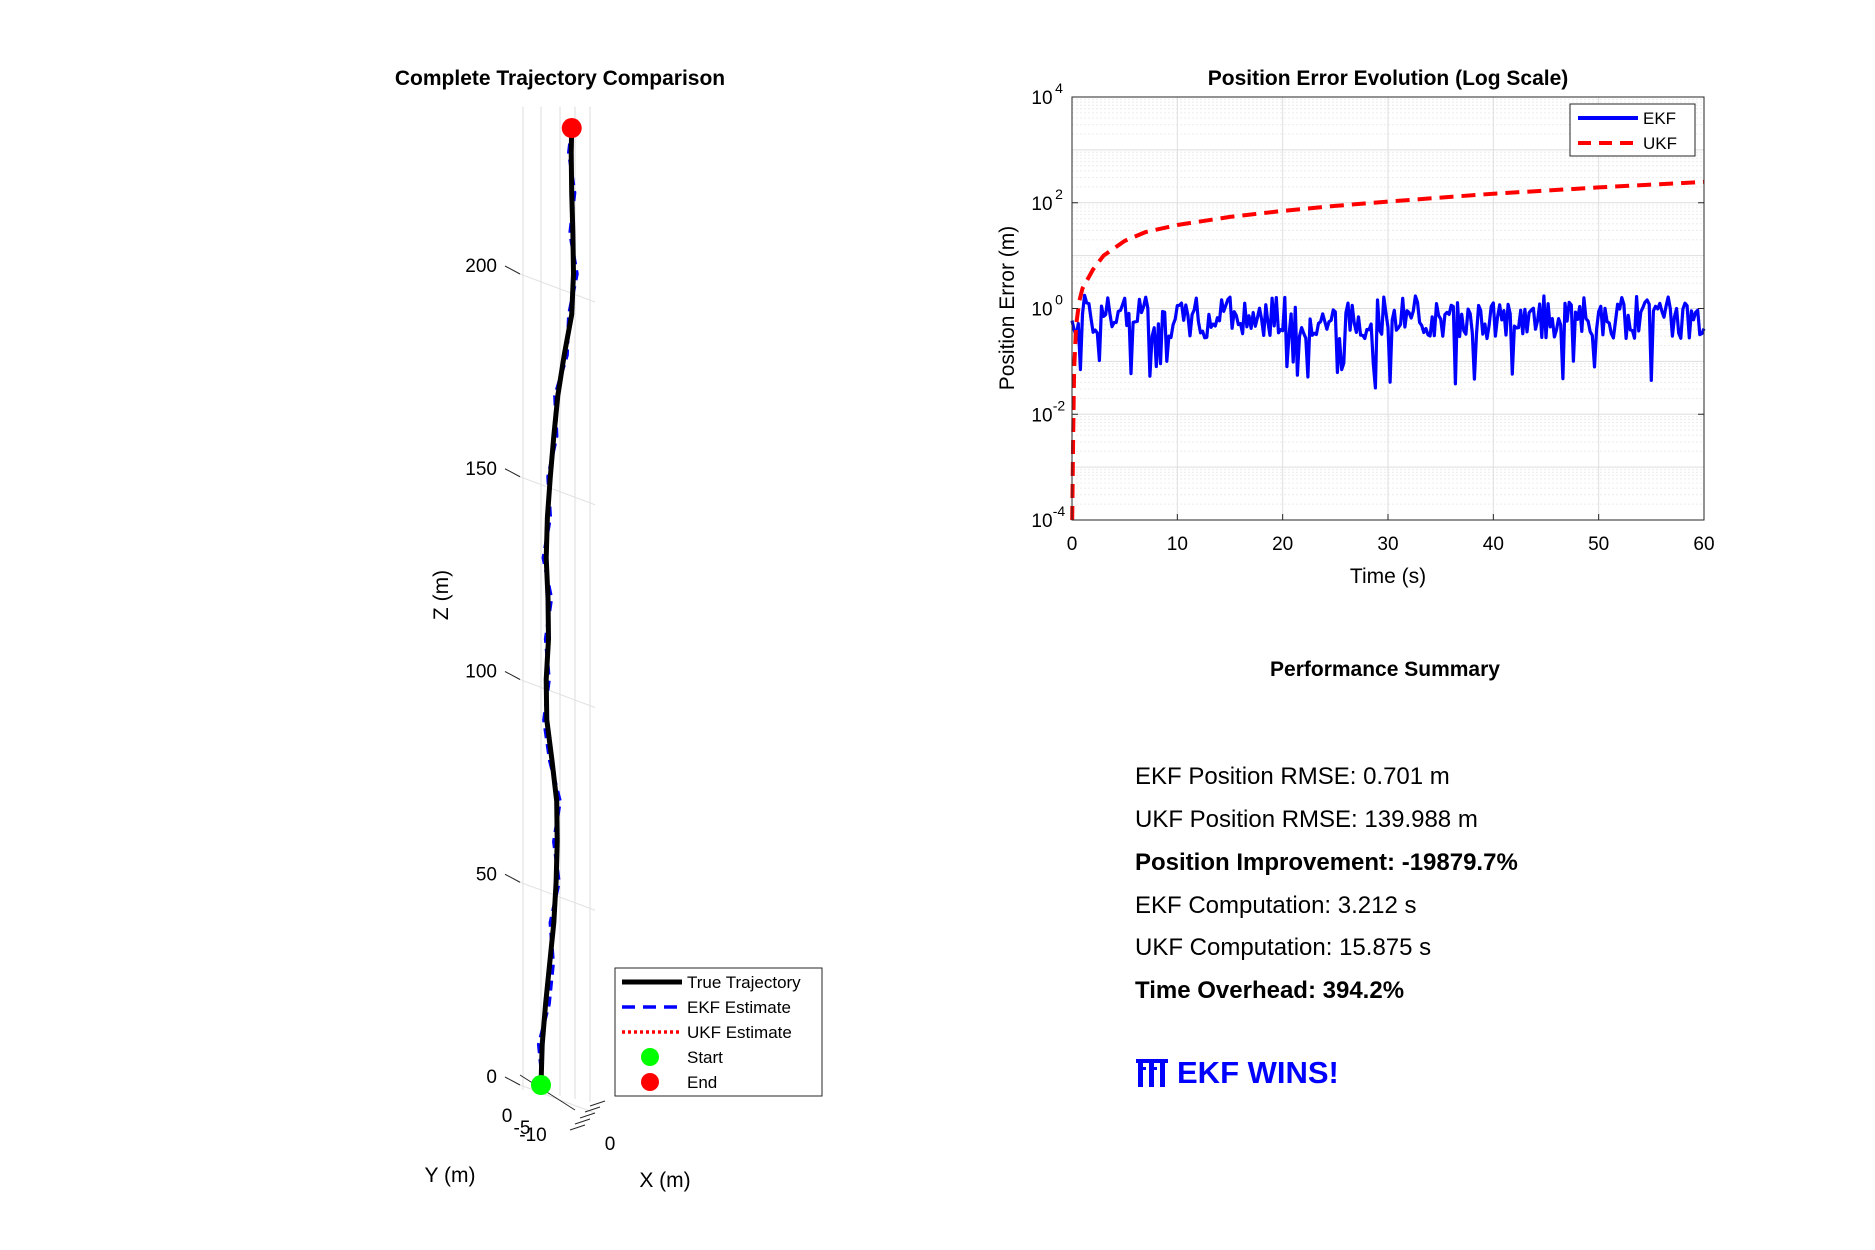  What do you see at coordinates (1007, 308) in the screenshot?
I see `error-axis-label: Position Error (m)` at bounding box center [1007, 308].